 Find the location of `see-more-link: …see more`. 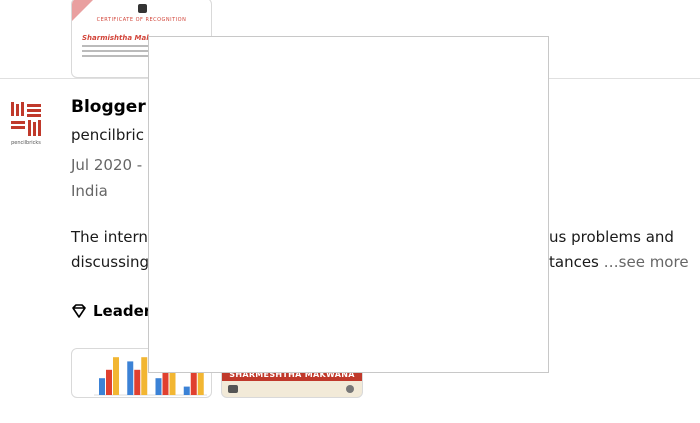

see-more-link: …see more is located at coordinates (646, 262).